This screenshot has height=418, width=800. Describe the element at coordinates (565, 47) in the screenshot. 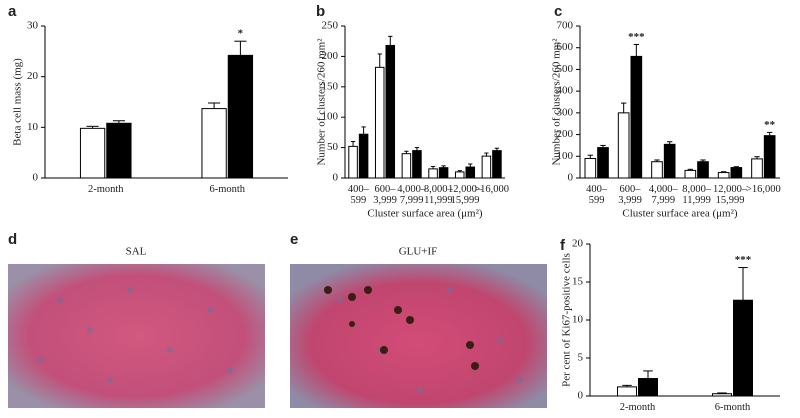

I see `y-tick-label: 600` at that location.